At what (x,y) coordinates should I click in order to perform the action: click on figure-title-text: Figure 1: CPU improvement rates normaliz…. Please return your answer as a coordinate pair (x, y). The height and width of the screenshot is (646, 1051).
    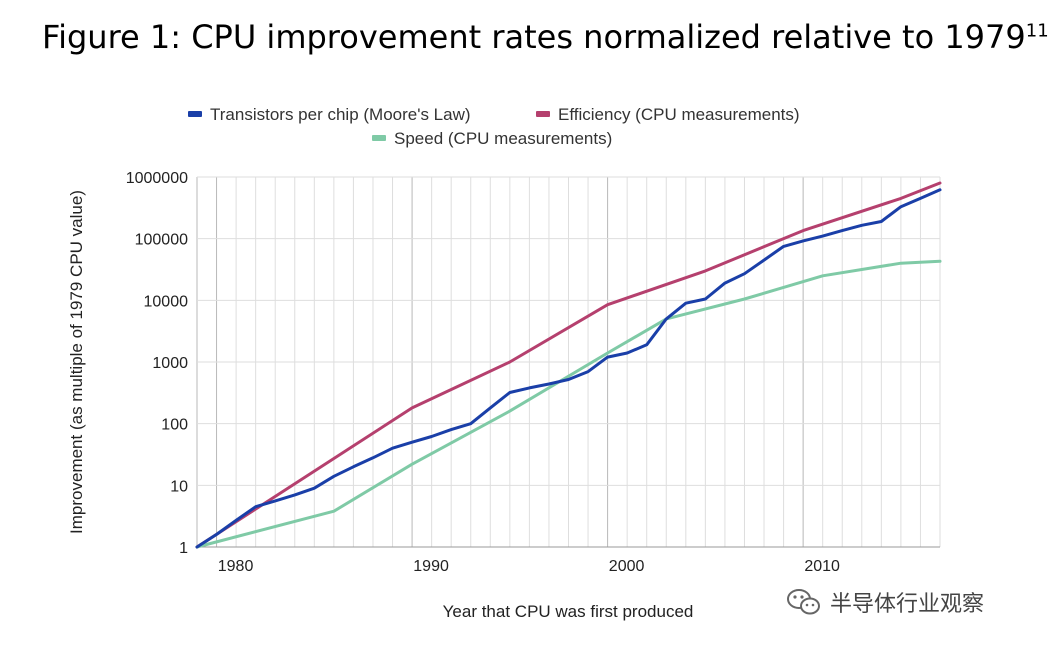
    Looking at the image, I should click on (534, 37).